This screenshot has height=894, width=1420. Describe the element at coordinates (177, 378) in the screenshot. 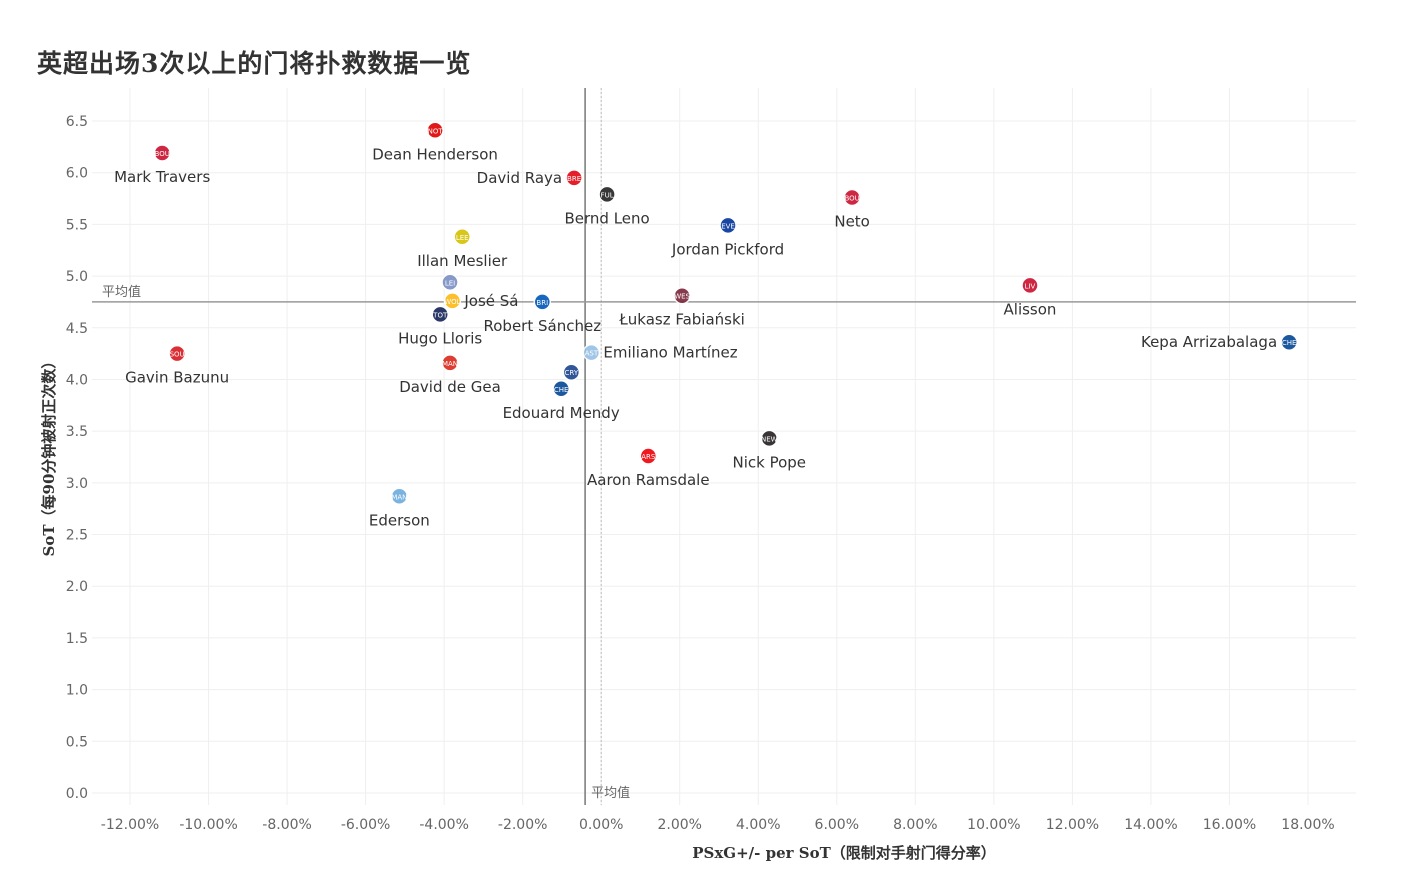

I see `point-label: Gavin Bazunu` at that location.